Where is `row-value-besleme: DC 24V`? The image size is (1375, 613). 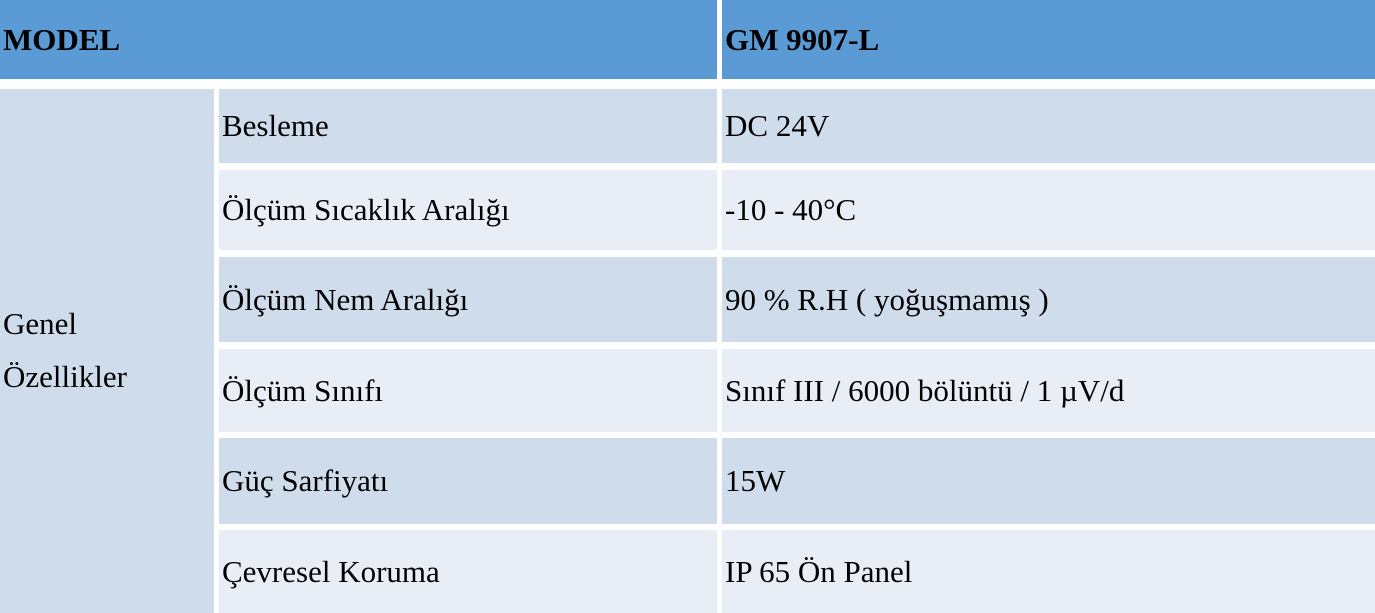 row-value-besleme: DC 24V is located at coordinates (1048, 126).